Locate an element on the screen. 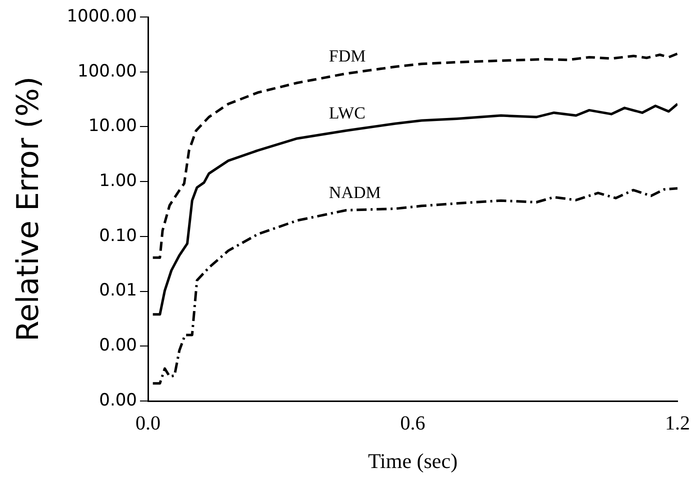 The height and width of the screenshot is (477, 693). series-label: LWC is located at coordinates (347, 113).